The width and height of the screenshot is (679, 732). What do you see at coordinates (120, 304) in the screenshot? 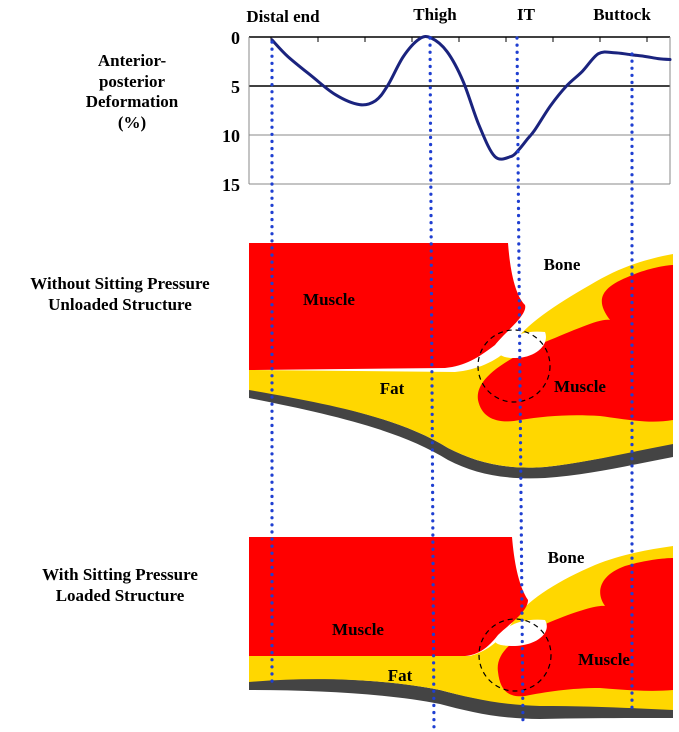
I see `unloaded-caption-line2: Unloaded Structure` at bounding box center [120, 304].